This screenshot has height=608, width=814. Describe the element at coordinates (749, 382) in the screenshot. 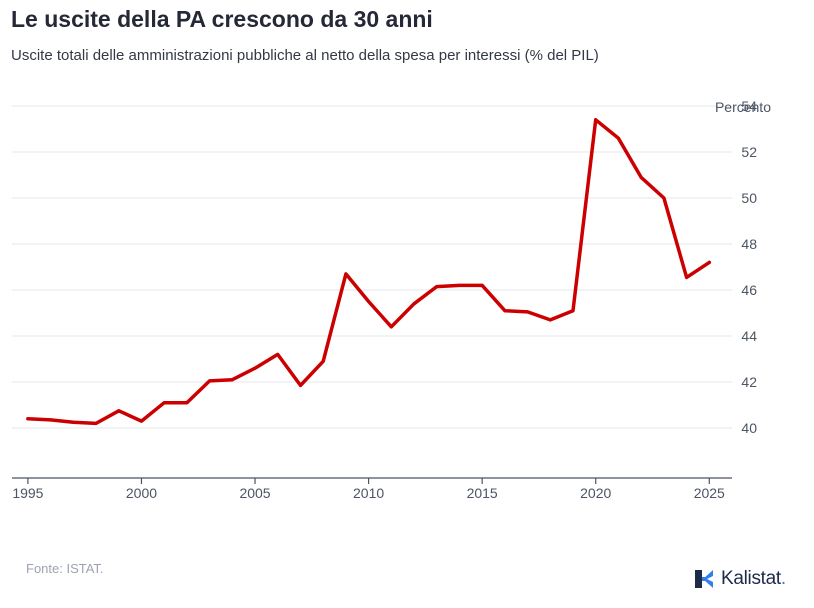

I see `y-tick-label: 42` at that location.